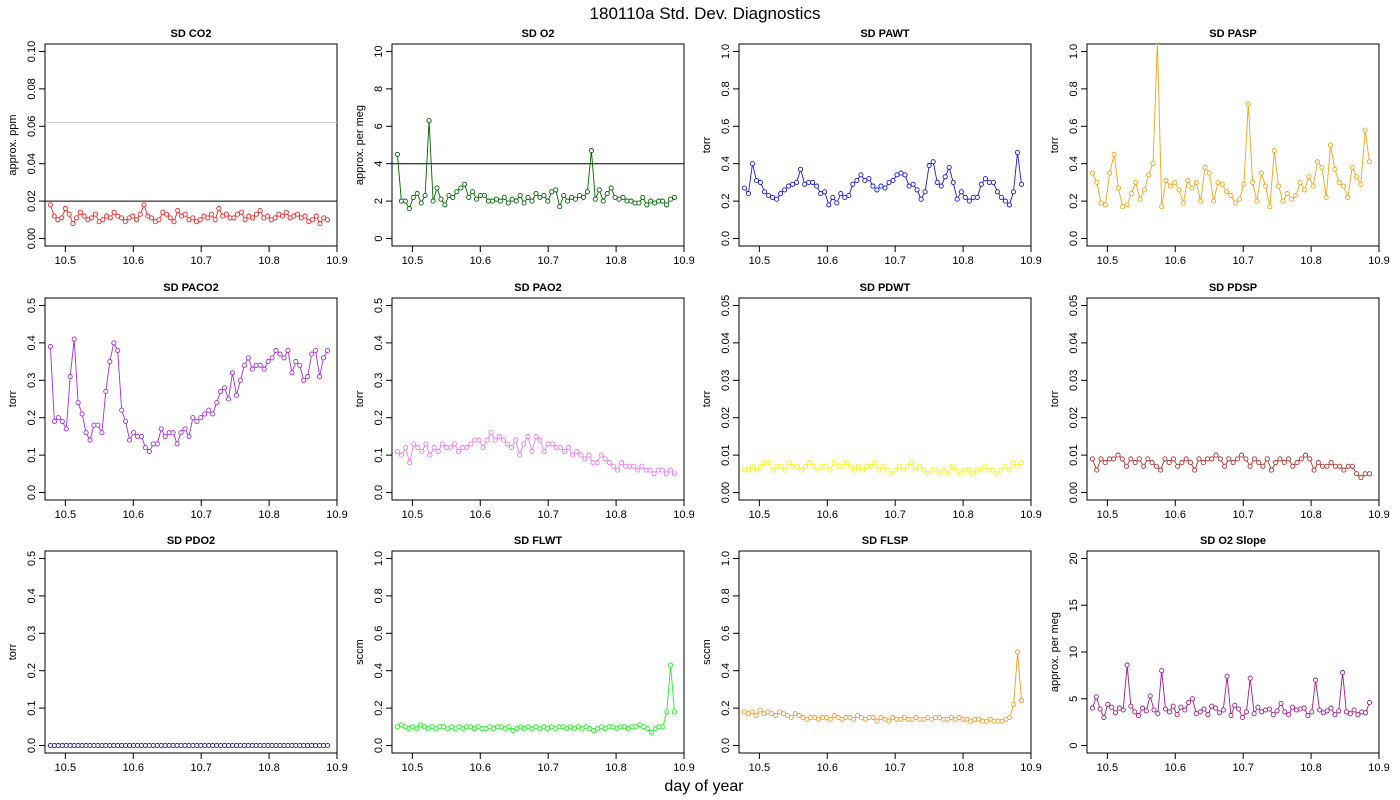 This screenshot has height=800, width=1400. What do you see at coordinates (1030, 515) in the screenshot?
I see `x-tick-label: 10.9` at bounding box center [1030, 515].